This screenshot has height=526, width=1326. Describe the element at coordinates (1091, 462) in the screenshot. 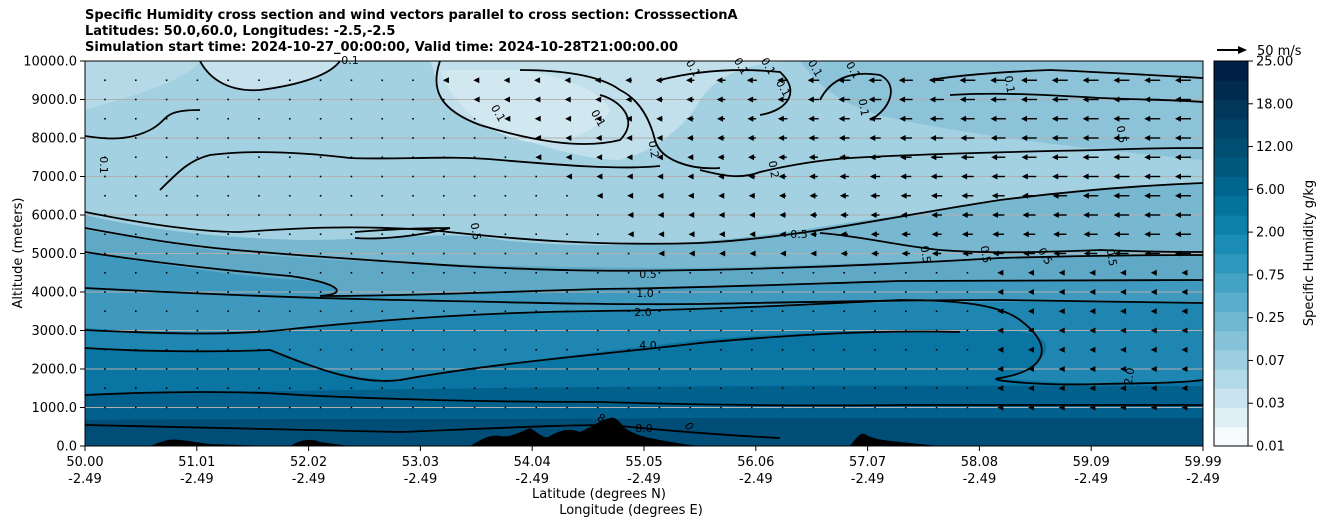

I see `x-tick-label-latitude: 59.09` at that location.